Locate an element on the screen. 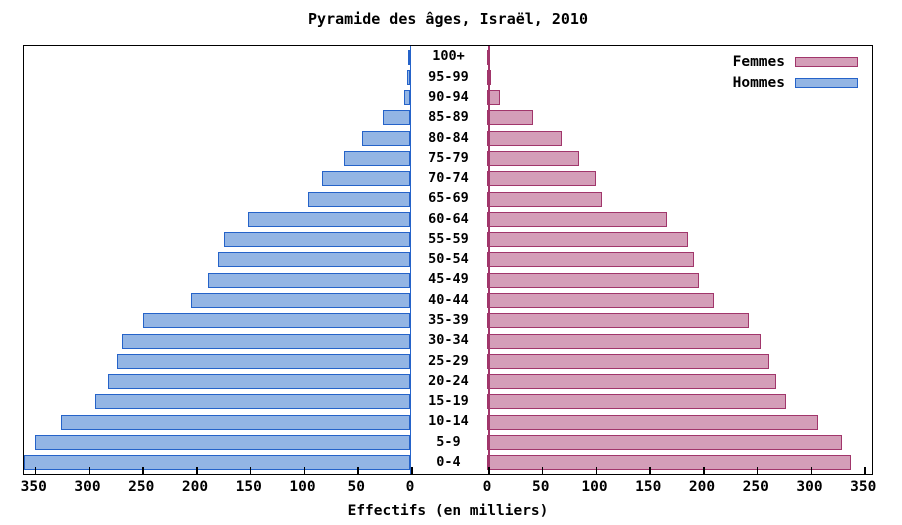 Image resolution: width=902 pixels, height=525 pixels. age-row-50-54: 50-54 is located at coordinates (448, 260).